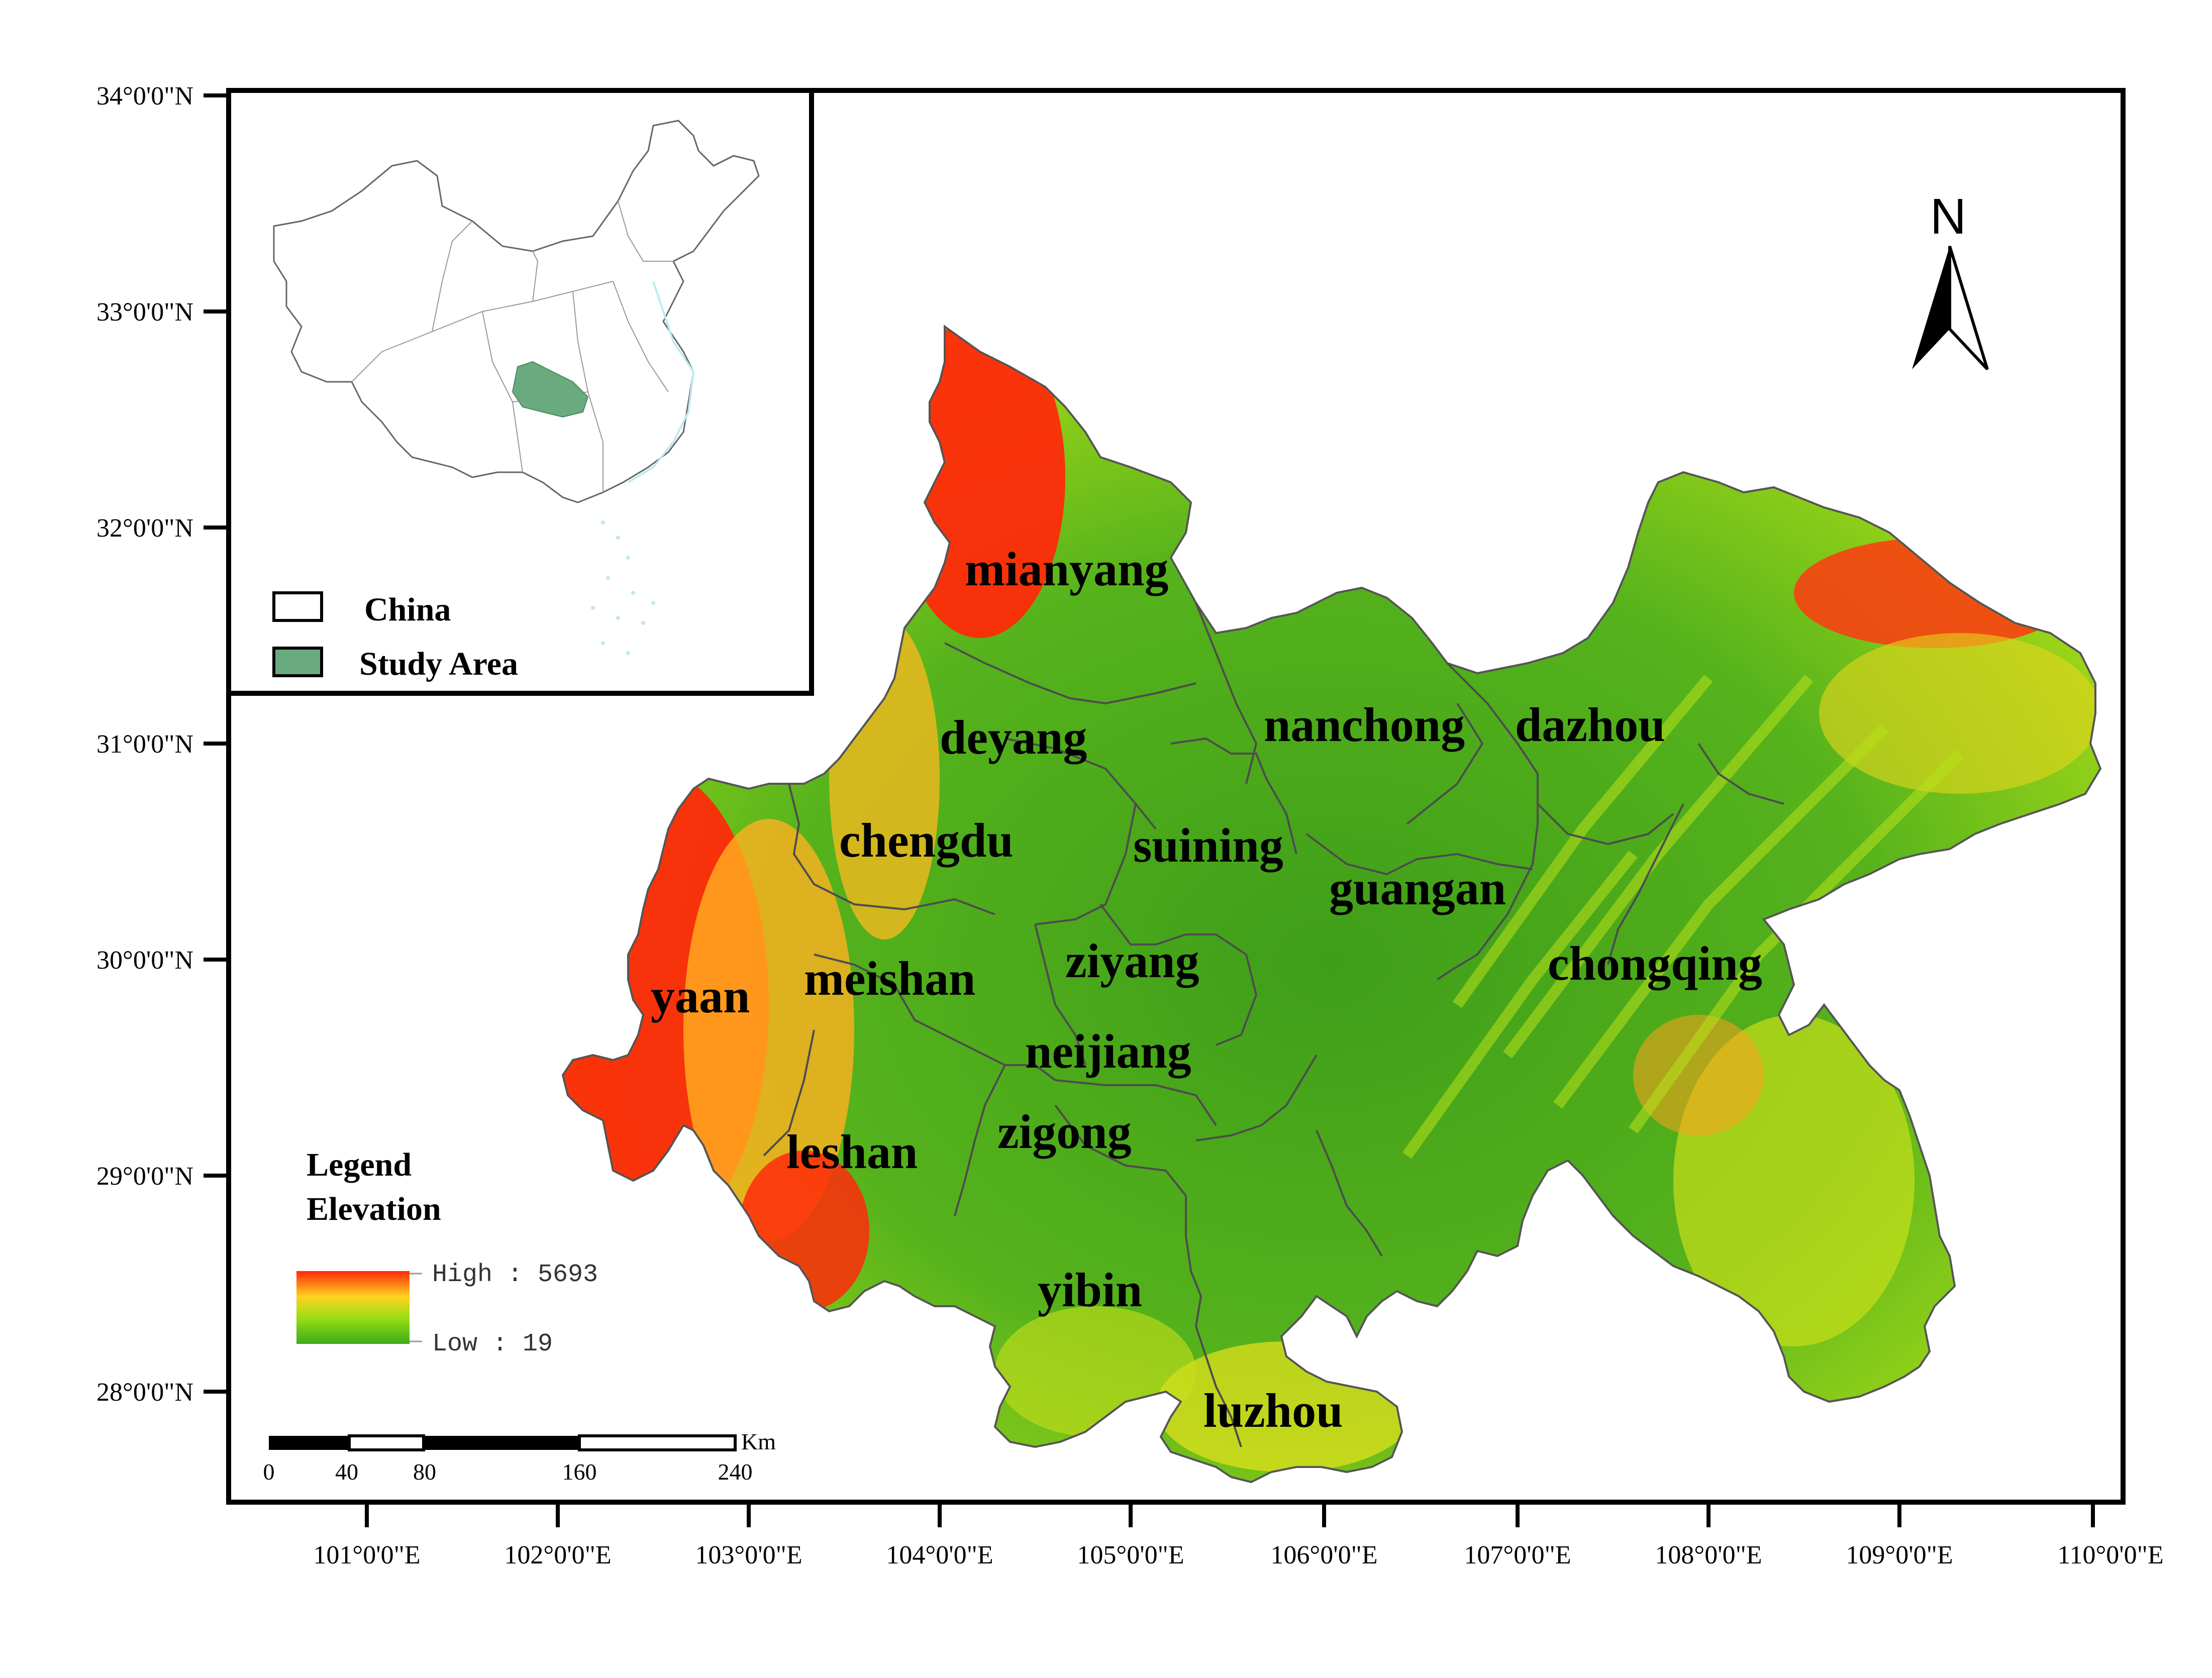 Image resolution: width=2212 pixels, height=1678 pixels. What do you see at coordinates (2110, 1555) in the screenshot?
I see `lon-label-110e: 110°0'0"E` at bounding box center [2110, 1555].